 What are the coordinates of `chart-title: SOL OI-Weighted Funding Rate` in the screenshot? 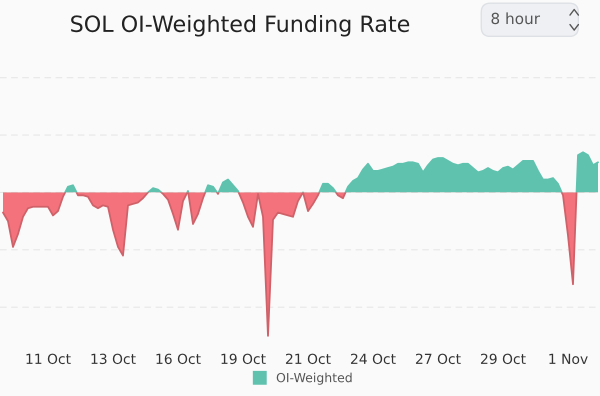 It's located at (240, 25).